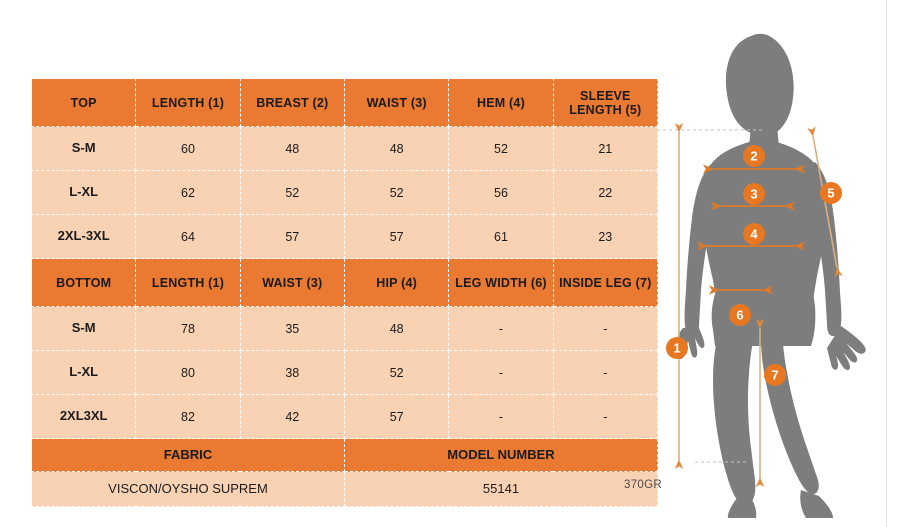 This screenshot has width=900, height=527. I want to click on bottom-section-header-cell: BOTTOM, so click(83, 282).